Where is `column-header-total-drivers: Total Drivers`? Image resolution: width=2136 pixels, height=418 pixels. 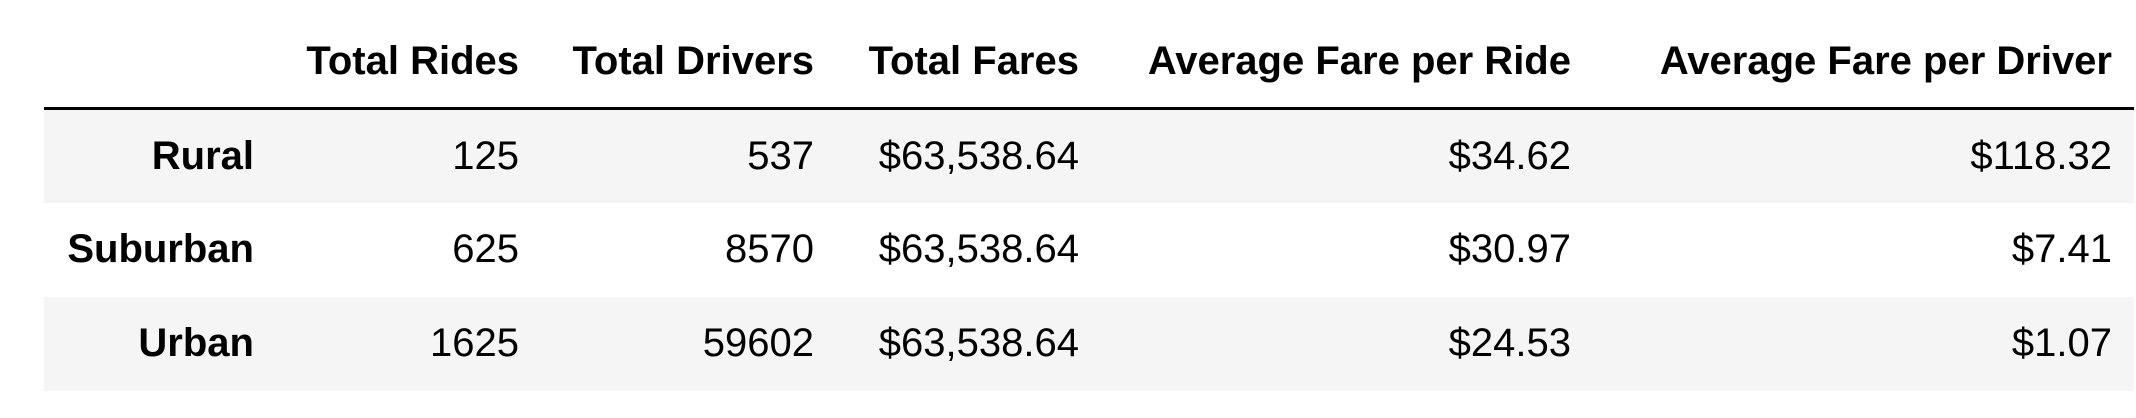
column-header-total-drivers: Total Drivers is located at coordinates (688, 63).